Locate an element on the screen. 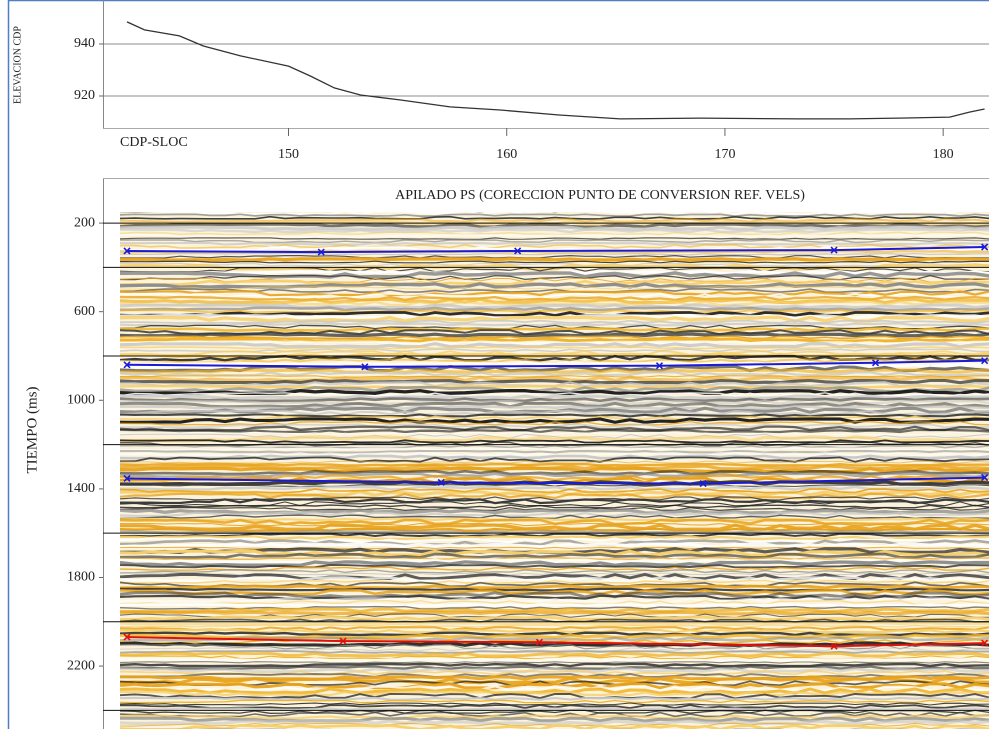 This screenshot has height=729, width=989. y-tick-label: 1000 is located at coordinates (81, 400).